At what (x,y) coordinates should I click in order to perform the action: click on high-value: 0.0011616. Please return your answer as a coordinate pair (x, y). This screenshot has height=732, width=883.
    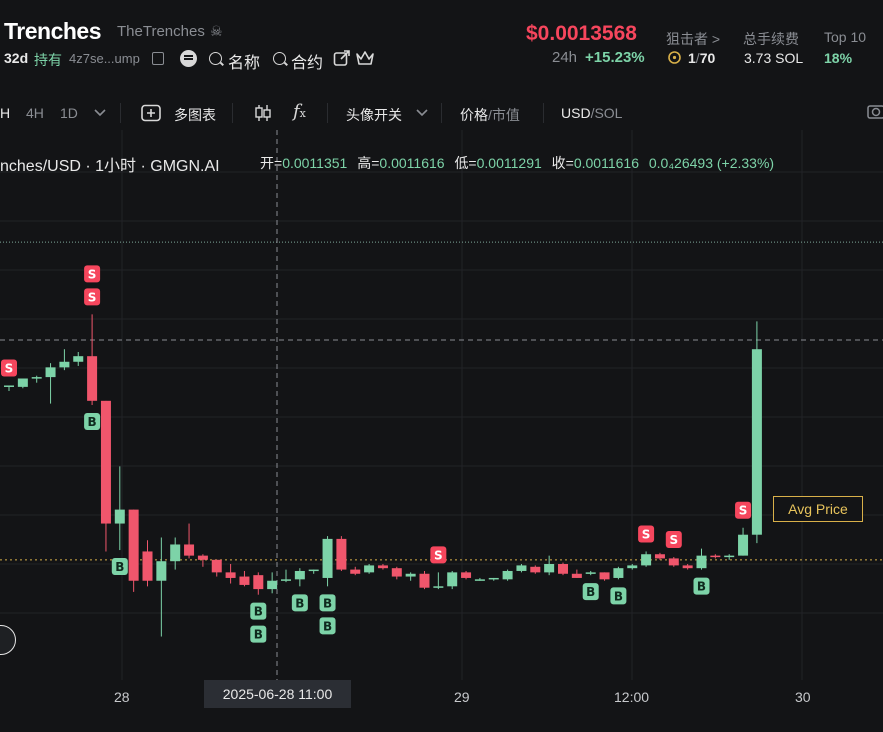
    Looking at the image, I should click on (412, 163).